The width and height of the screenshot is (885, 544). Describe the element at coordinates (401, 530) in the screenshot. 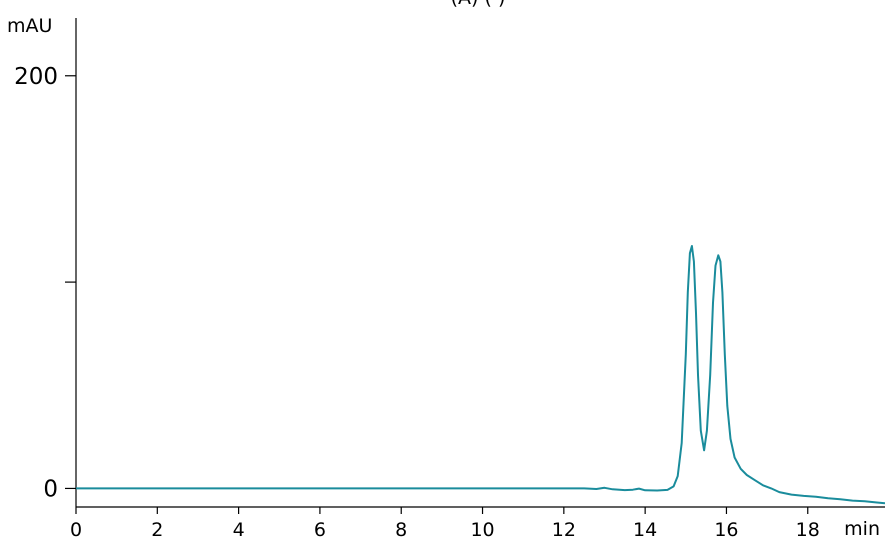

I see `x-tick-label: 8` at that location.